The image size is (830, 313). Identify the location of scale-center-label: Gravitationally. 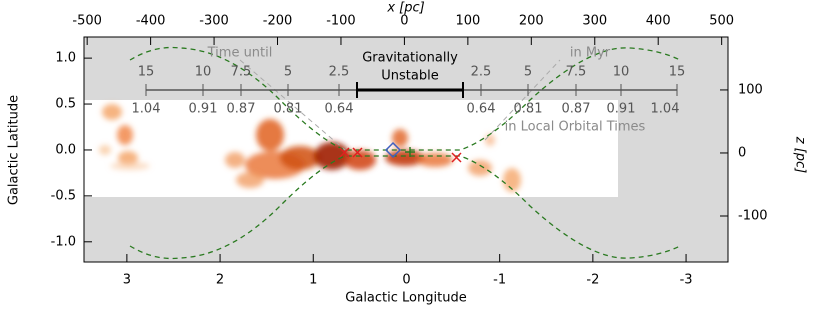
(410, 58).